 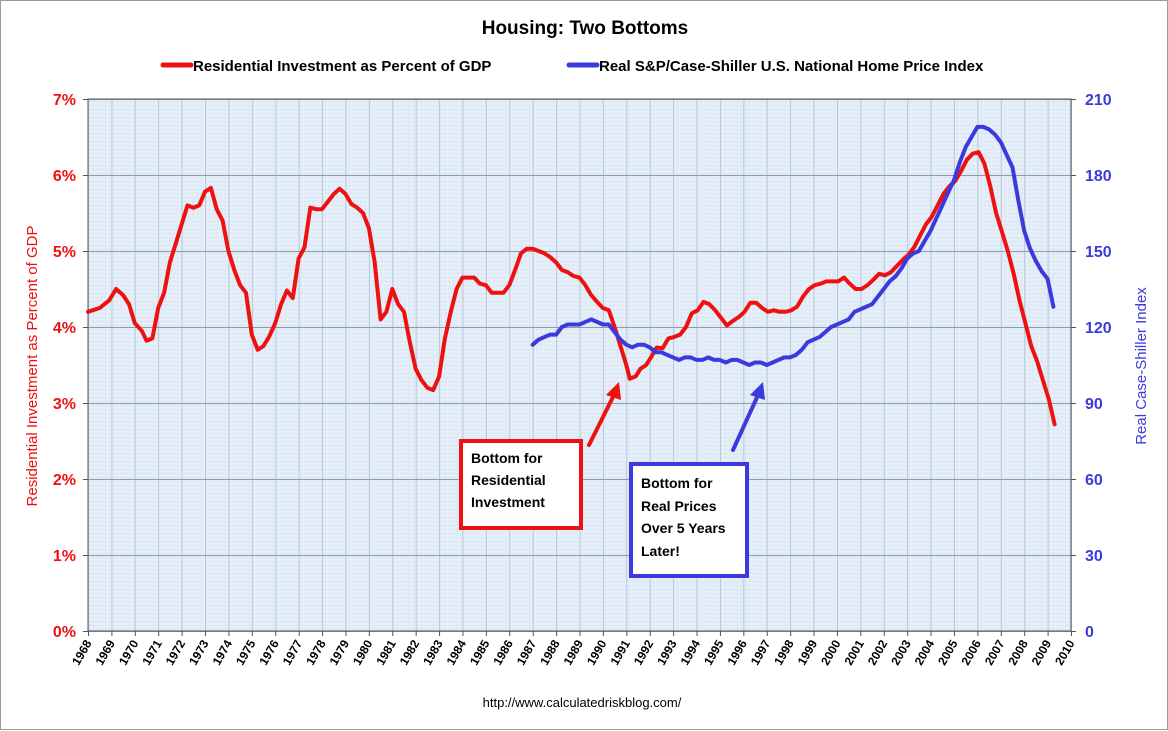 I want to click on x-tick-label: 2004, so click(x=925, y=652).